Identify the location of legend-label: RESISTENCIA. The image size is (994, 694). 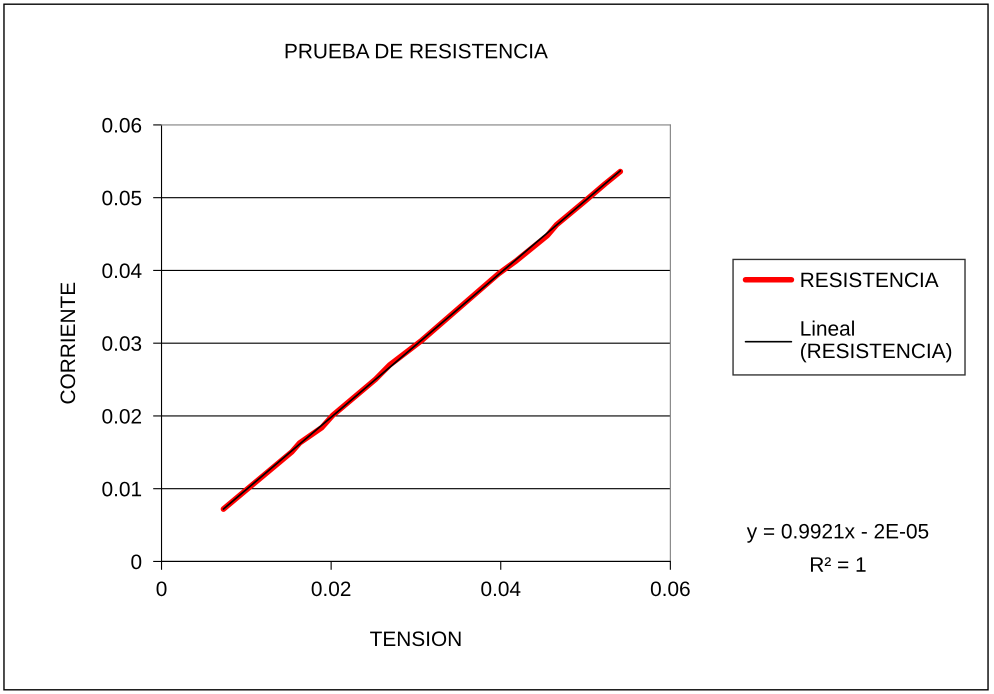
(870, 280).